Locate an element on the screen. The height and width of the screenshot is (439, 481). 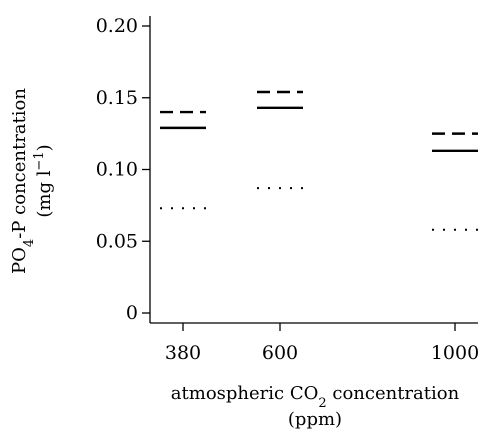
x-axis-title: atmospheric CO2 concentration (ppm) is located at coordinates (315, 406).